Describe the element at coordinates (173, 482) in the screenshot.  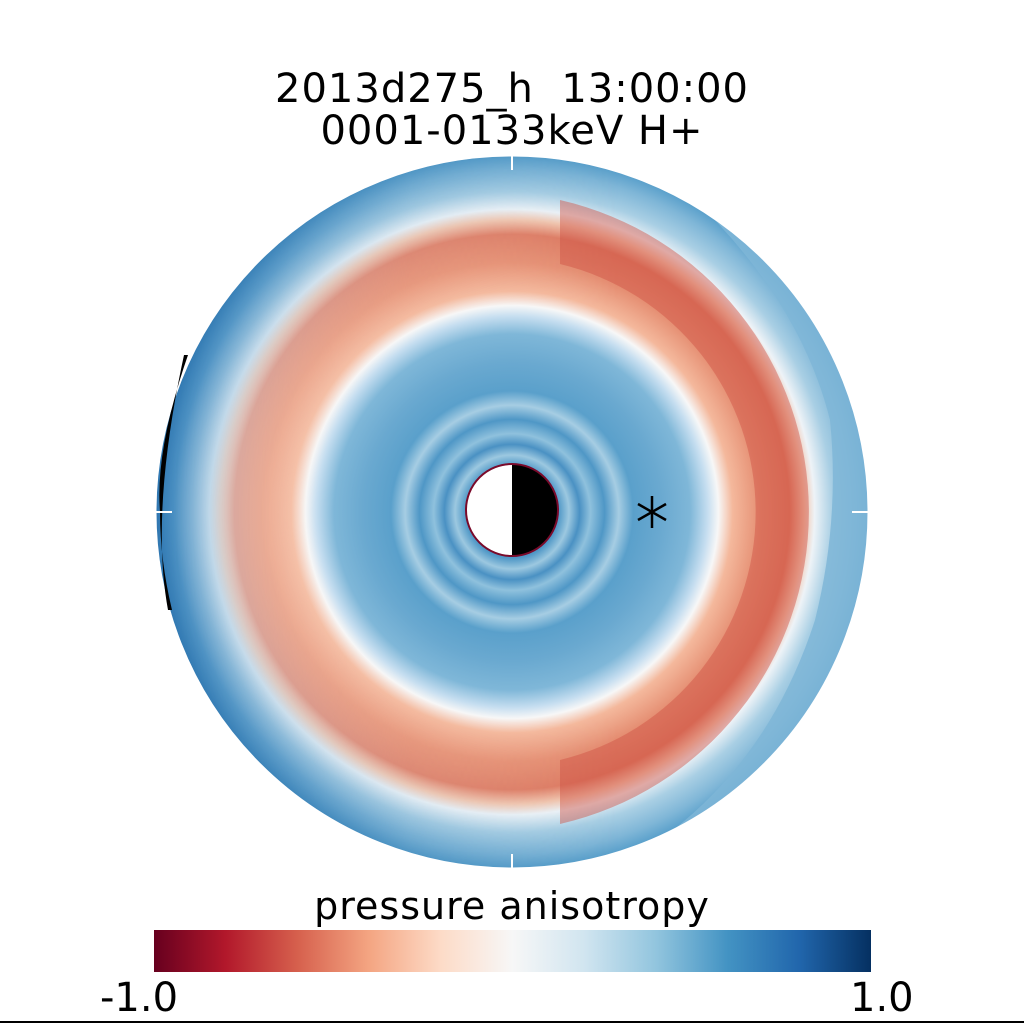
I see `edge-sliver` at that location.